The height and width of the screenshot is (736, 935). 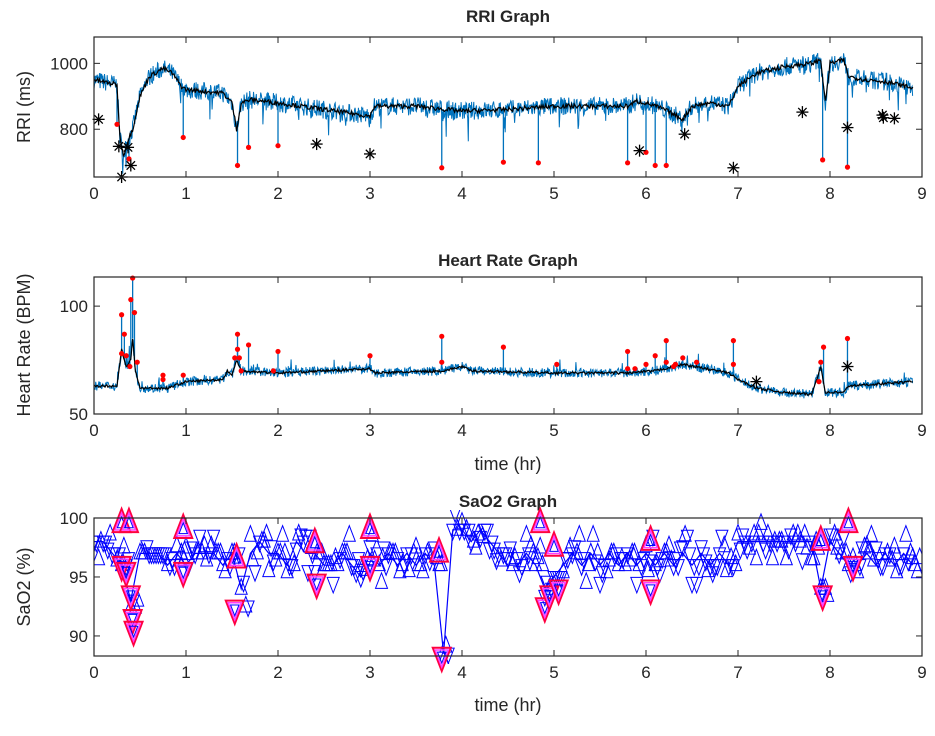 I want to click on hr-xtick-label: 3, so click(x=369, y=430).